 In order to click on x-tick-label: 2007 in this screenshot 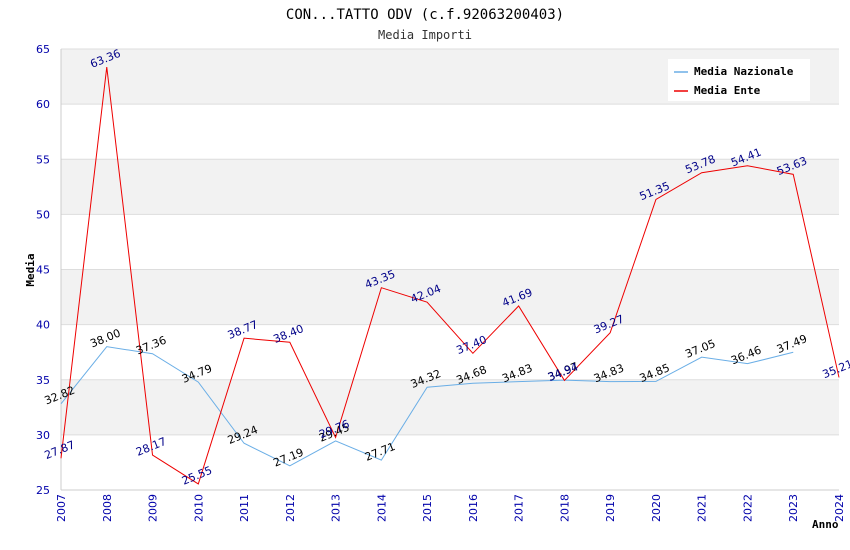, I will do `click(61, 508)`.